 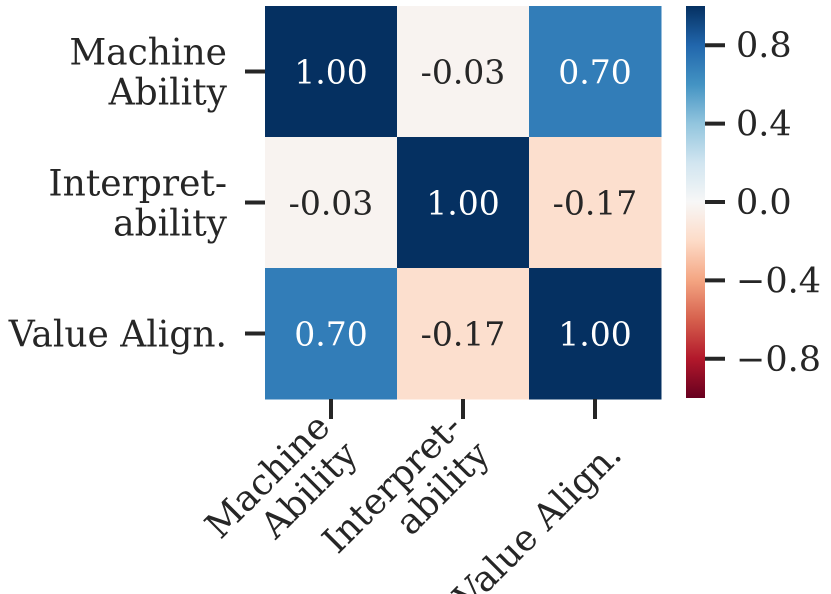 I want to click on colorbar-tick-label: −0.8, so click(x=778, y=360).